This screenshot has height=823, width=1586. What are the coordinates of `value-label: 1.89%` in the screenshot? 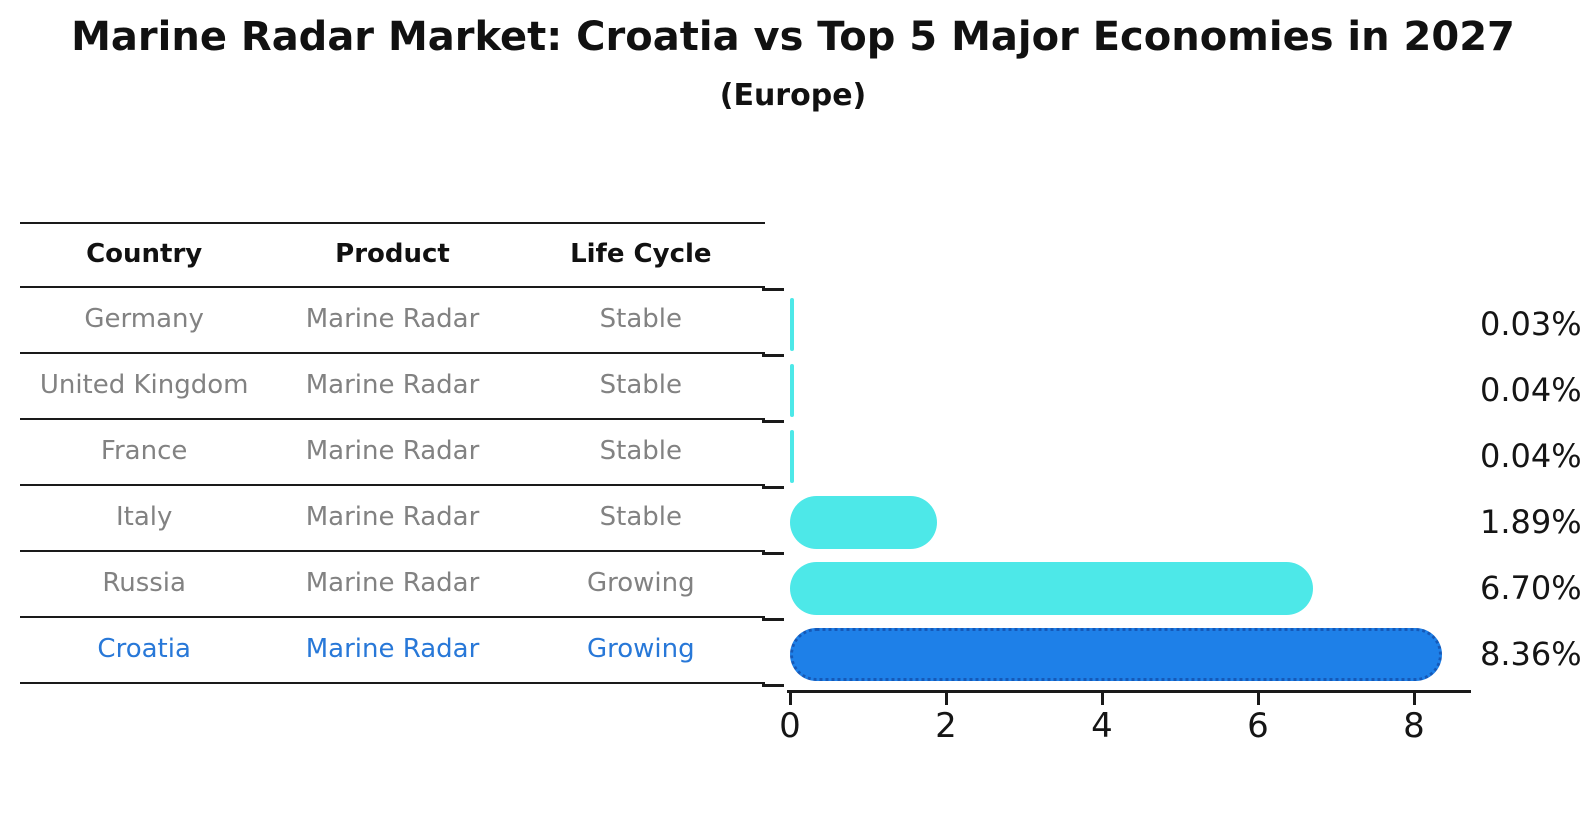 It's located at (1531, 522).